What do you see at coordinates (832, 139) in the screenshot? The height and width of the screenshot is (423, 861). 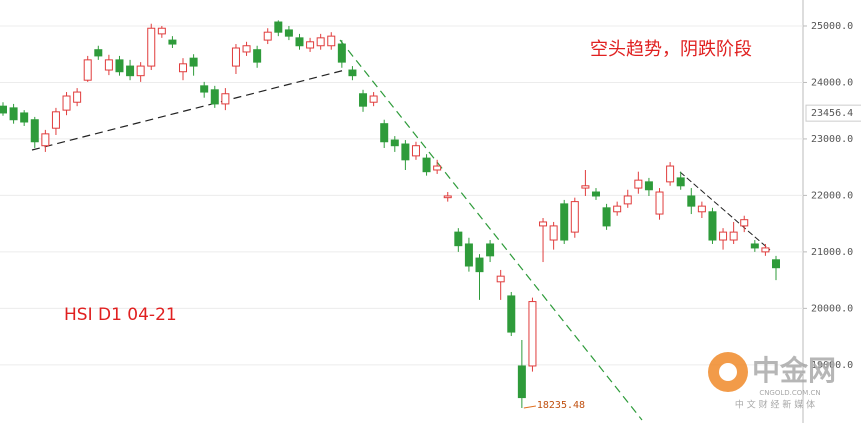 I see `y-tick-label: 23000.0` at bounding box center [832, 139].